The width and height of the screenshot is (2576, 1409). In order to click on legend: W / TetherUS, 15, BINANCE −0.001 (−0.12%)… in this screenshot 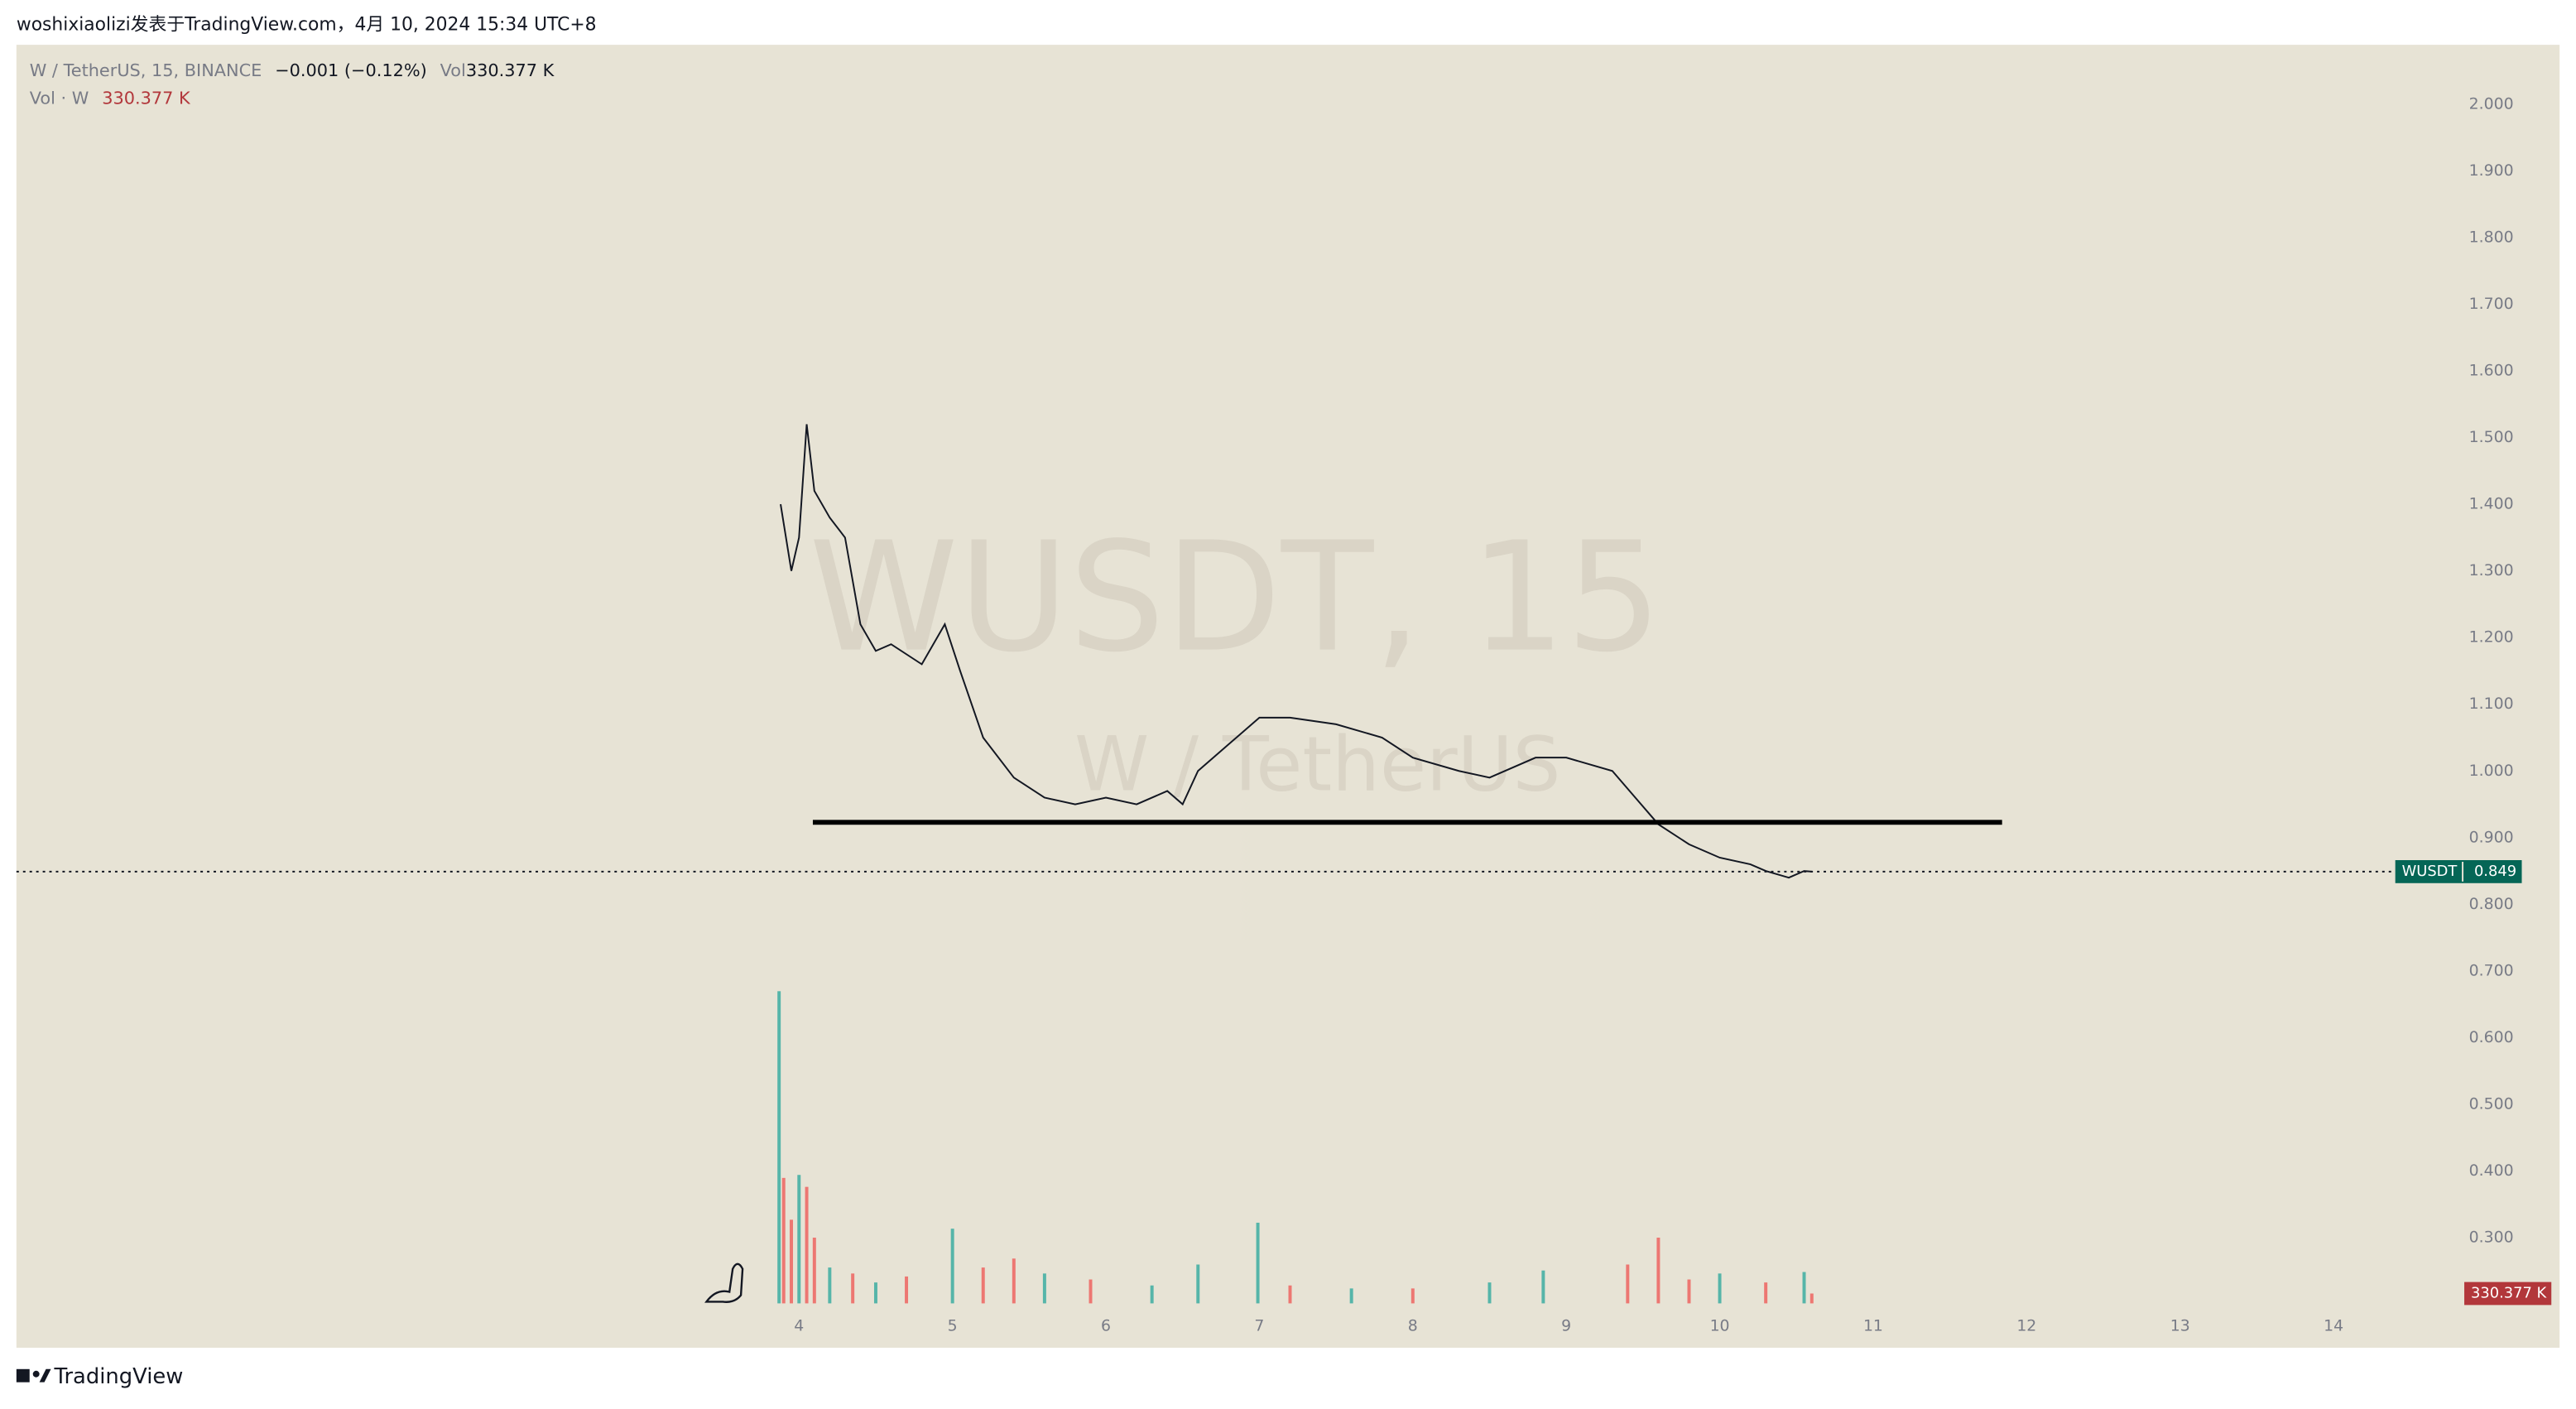, I will do `click(292, 70)`.